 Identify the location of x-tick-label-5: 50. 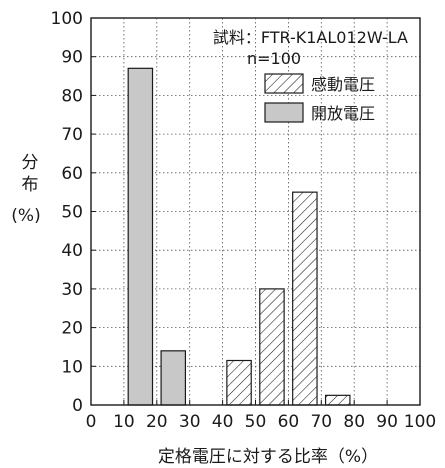
(256, 422).